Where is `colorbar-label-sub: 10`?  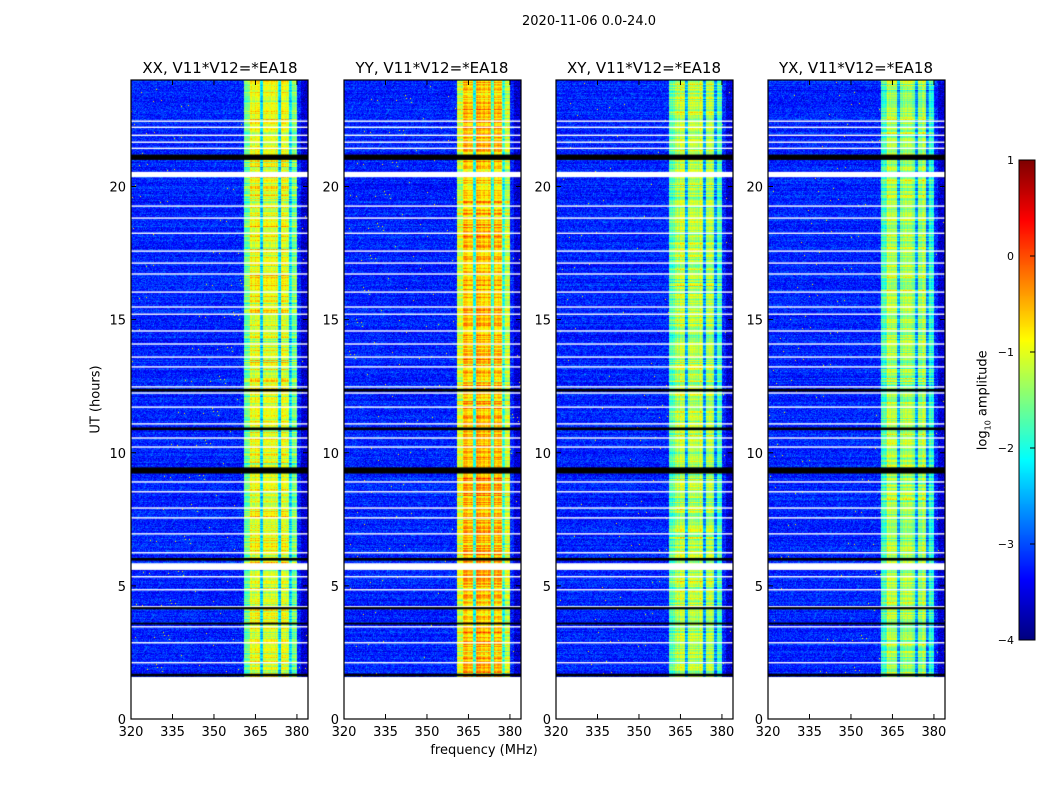
colorbar-label-sub: 10 is located at coordinates (988, 425).